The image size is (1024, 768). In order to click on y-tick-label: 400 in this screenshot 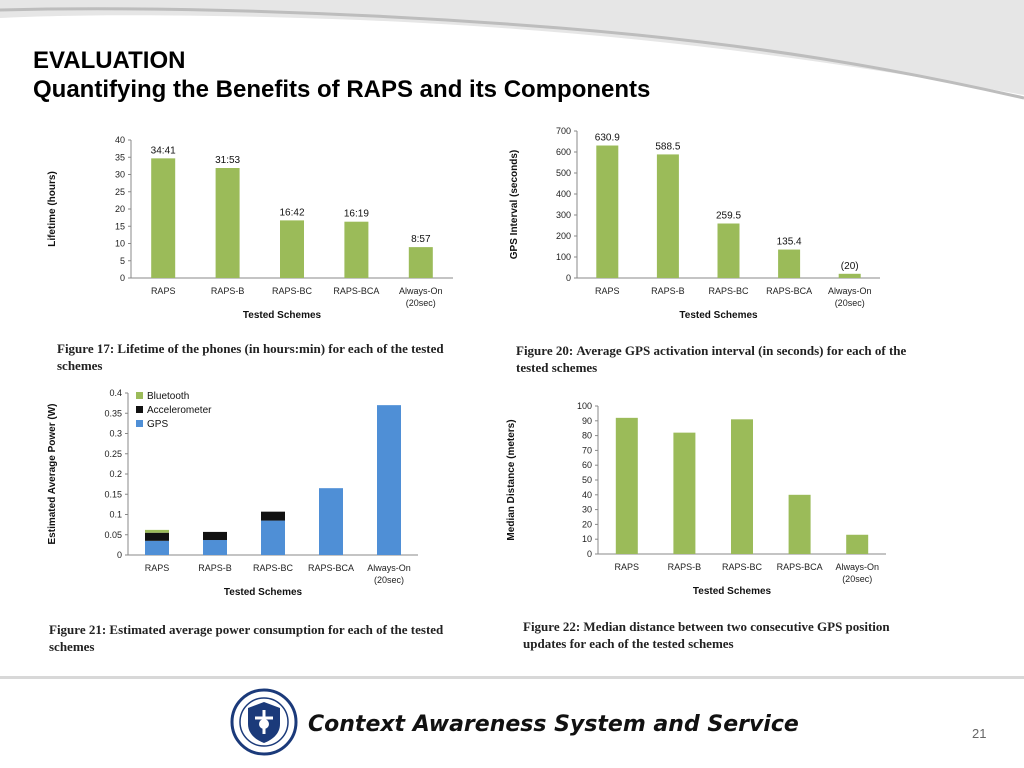, I will do `click(563, 194)`.